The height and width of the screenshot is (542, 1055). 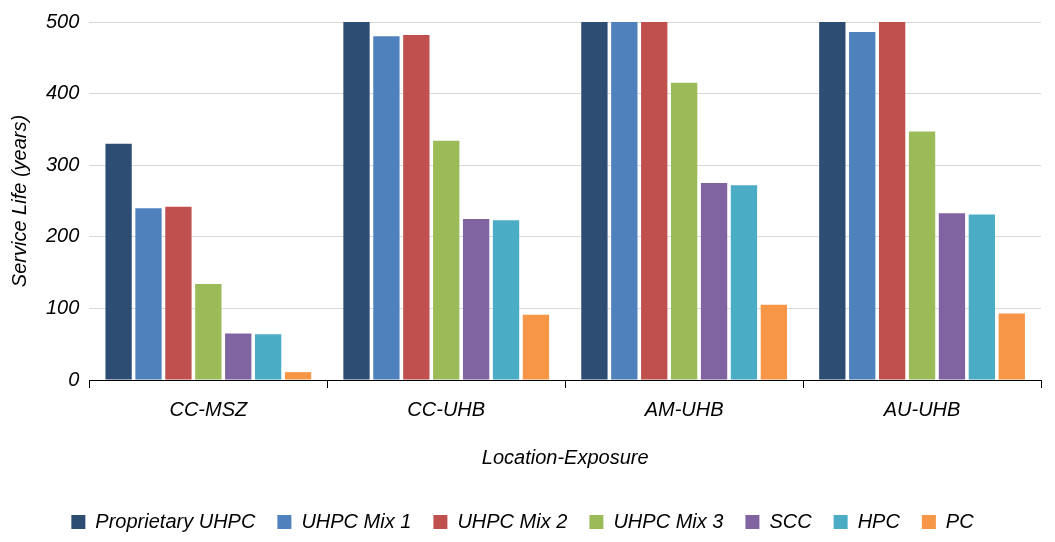 I want to click on y-tick-label: 500, so click(x=62, y=20).